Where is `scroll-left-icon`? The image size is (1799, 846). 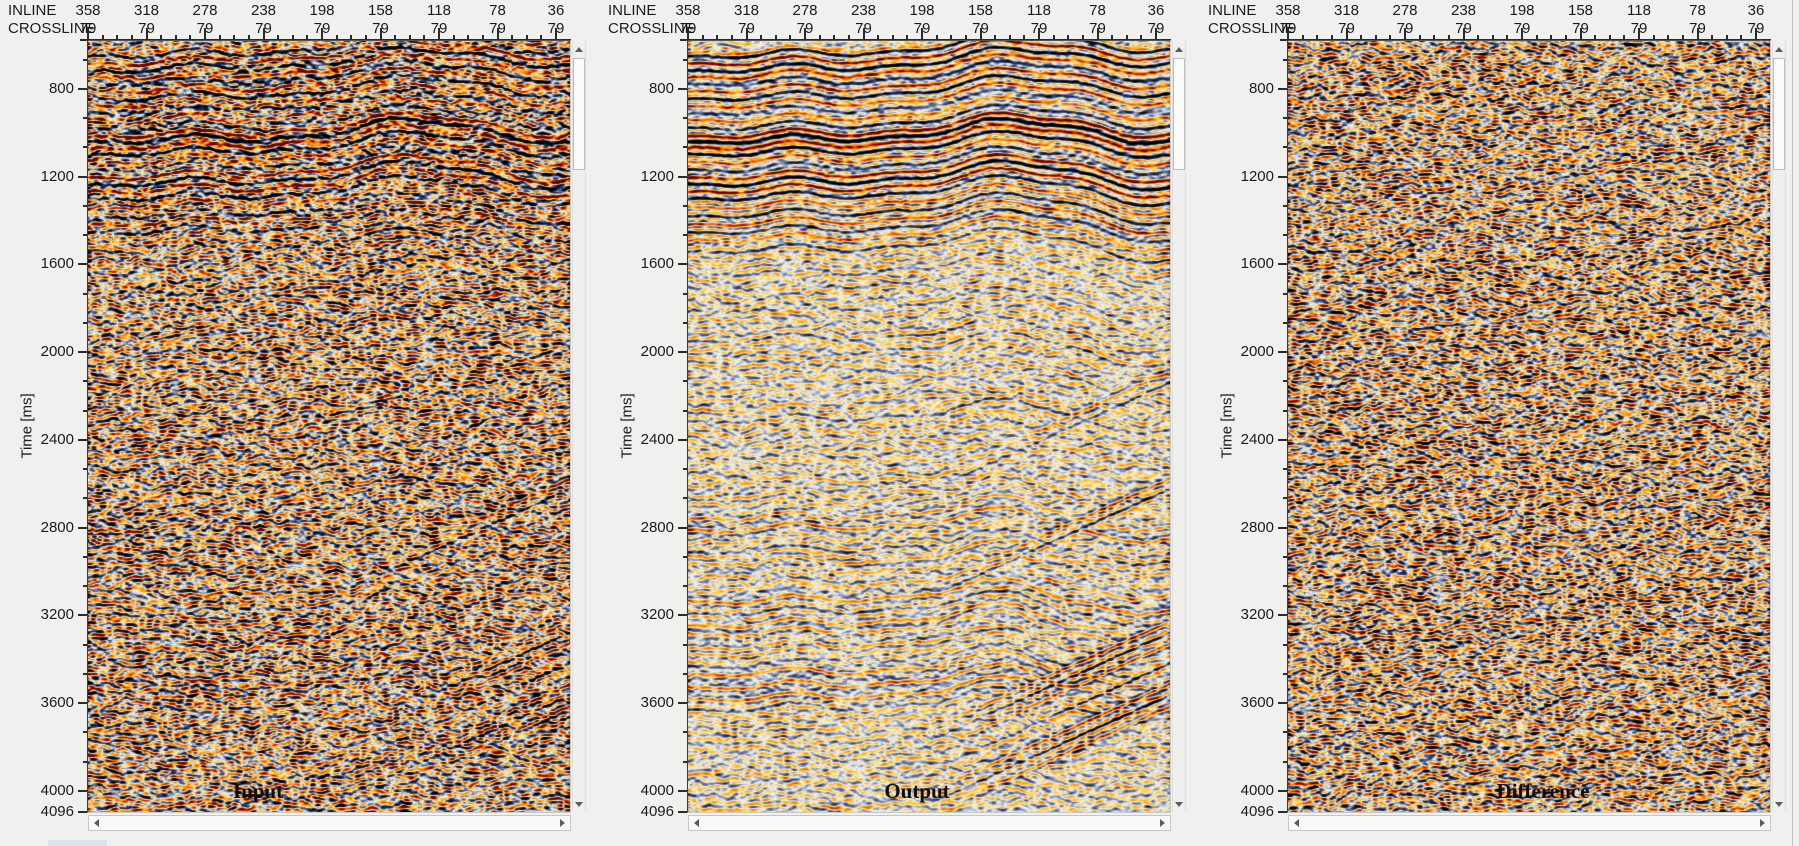
scroll-left-icon is located at coordinates (96, 823).